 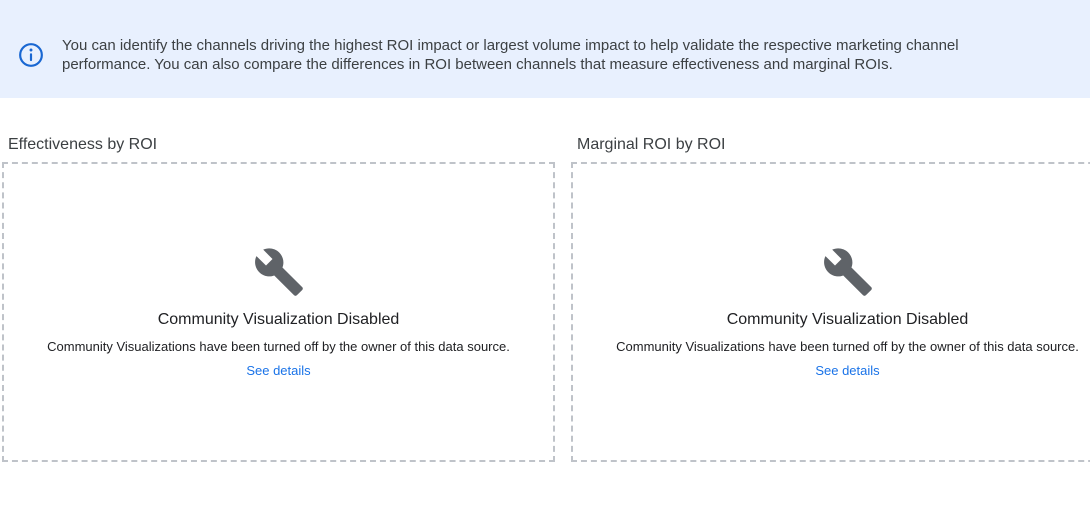 What do you see at coordinates (31, 55) in the screenshot?
I see `info-icon` at bounding box center [31, 55].